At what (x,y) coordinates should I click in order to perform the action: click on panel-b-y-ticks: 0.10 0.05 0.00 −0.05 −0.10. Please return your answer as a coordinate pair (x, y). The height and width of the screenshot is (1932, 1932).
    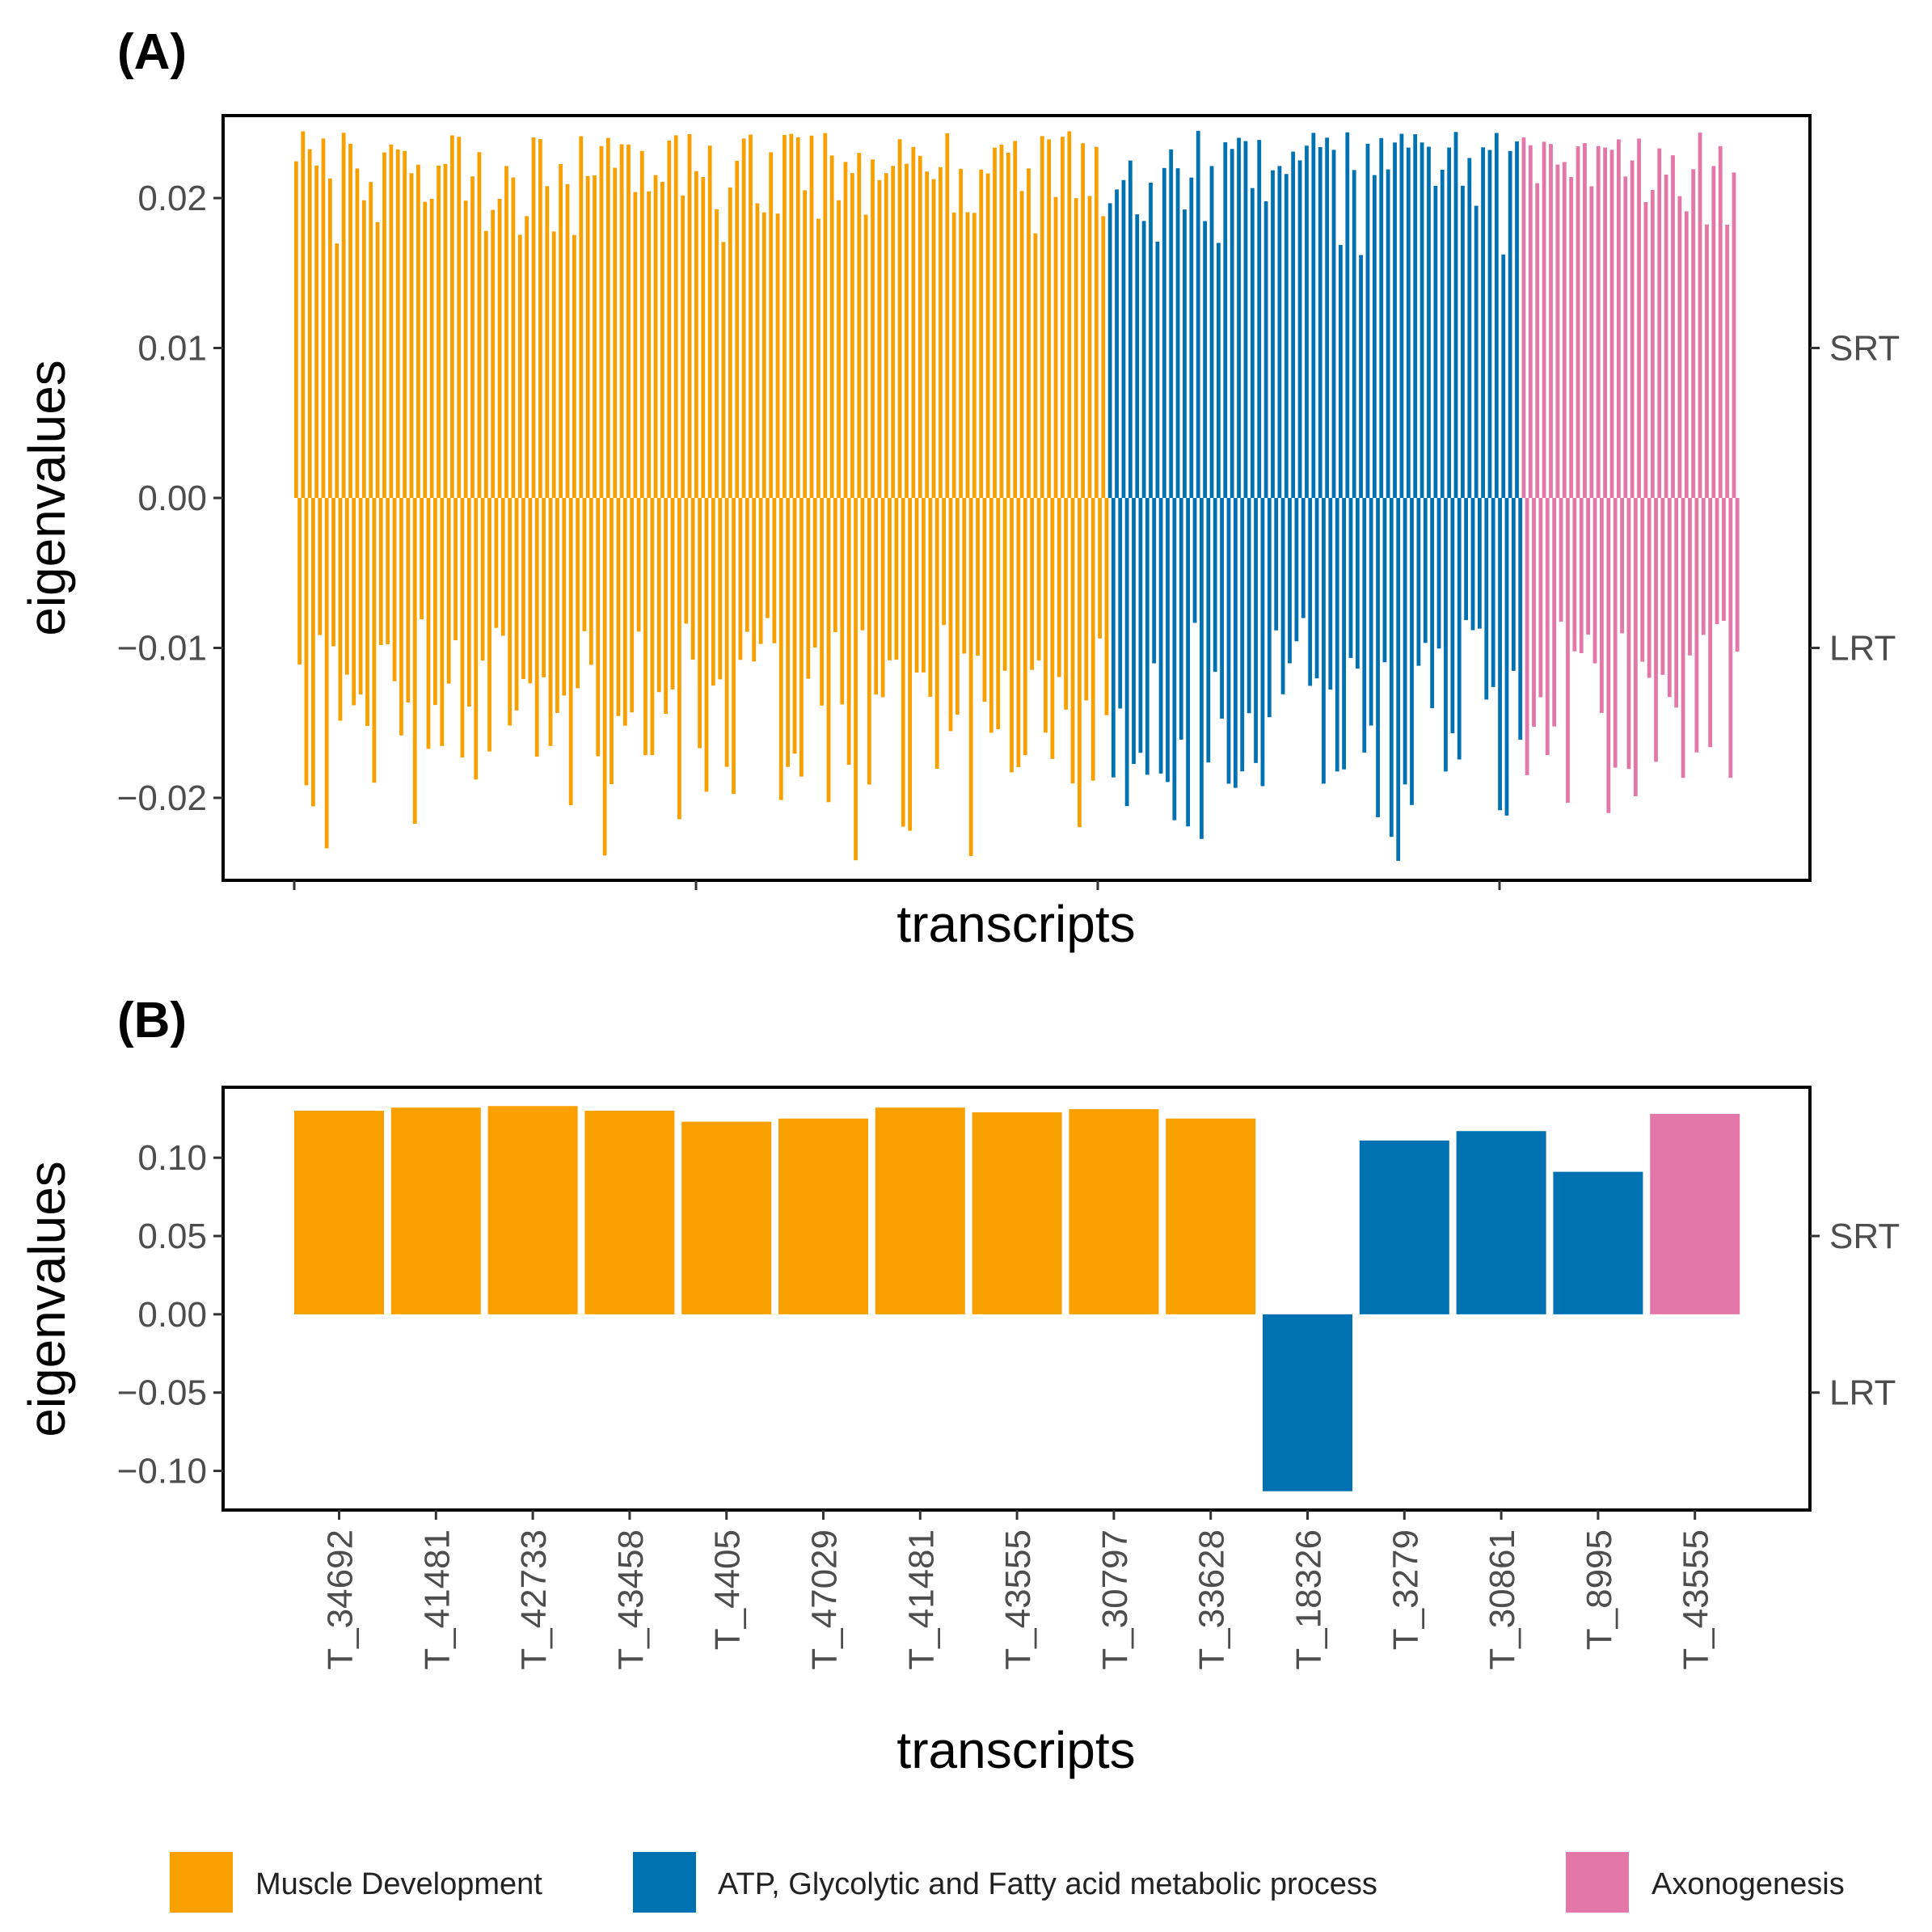
    Looking at the image, I should click on (170, 1314).